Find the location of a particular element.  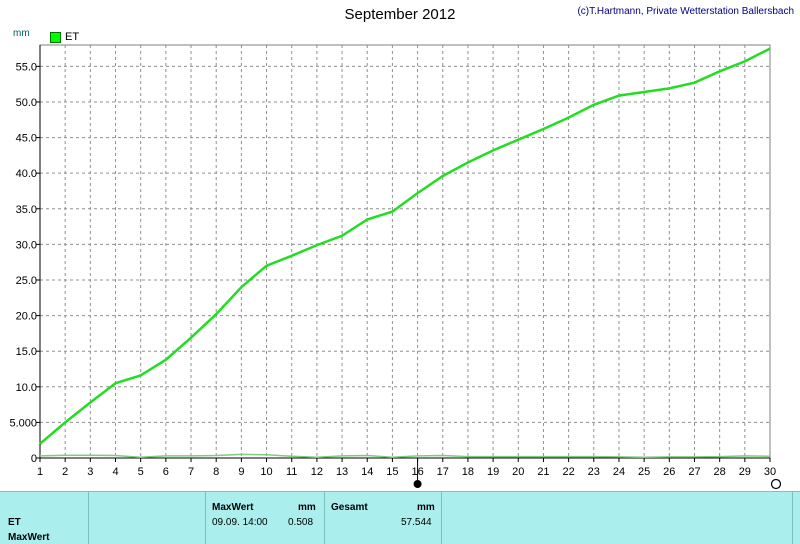

max-time: 09.09. 14:00 is located at coordinates (240, 522).